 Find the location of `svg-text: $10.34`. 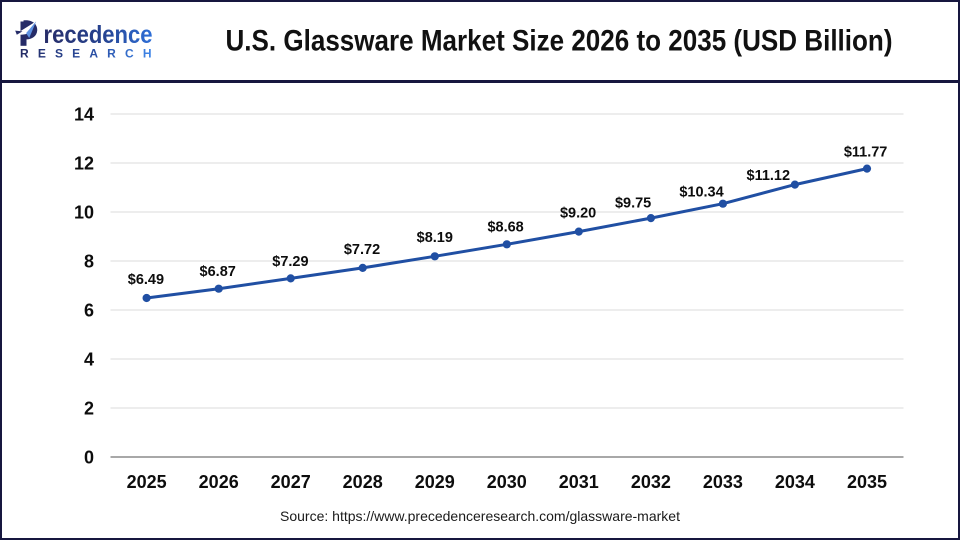

svg-text: $10.34 is located at coordinates (701, 192).